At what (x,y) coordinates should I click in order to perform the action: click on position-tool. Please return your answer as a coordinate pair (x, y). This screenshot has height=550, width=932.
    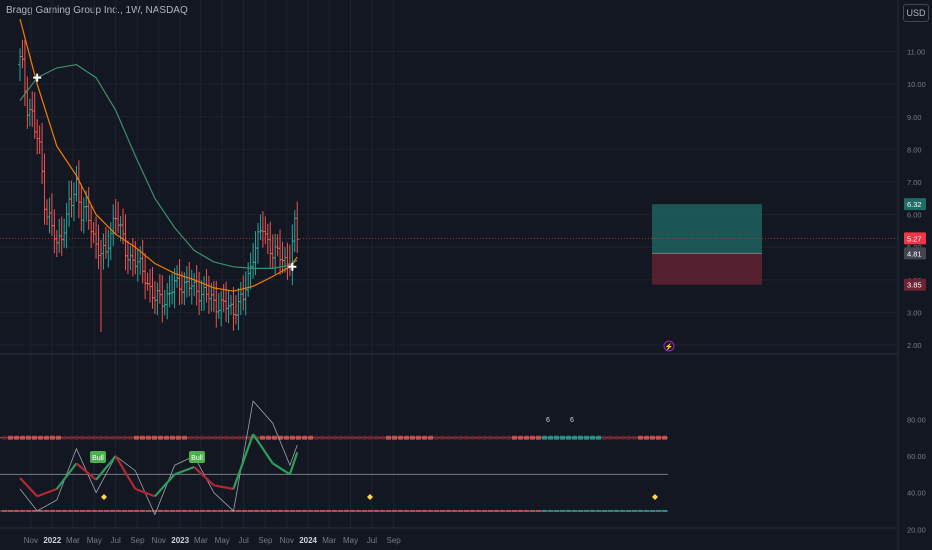
    Looking at the image, I should click on (449, 244).